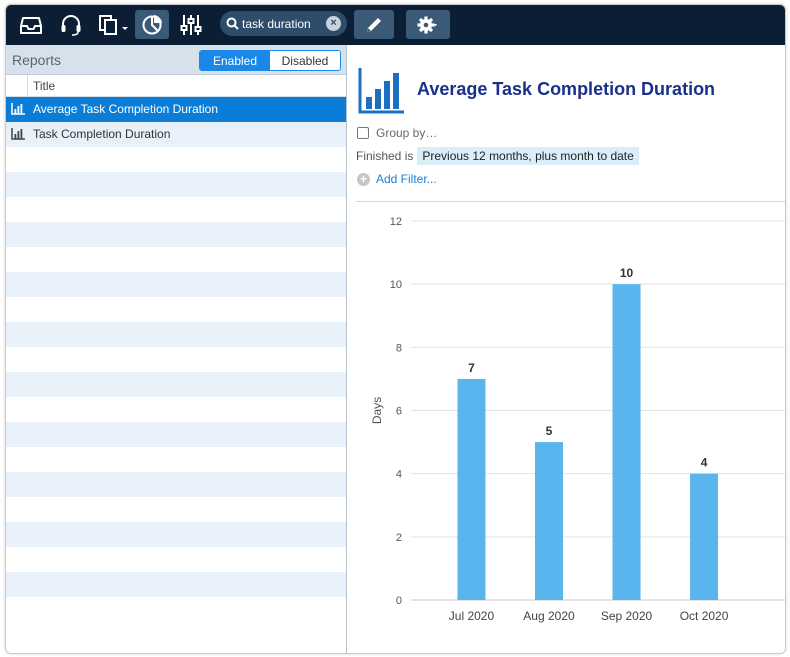 The width and height of the screenshot is (790, 657). What do you see at coordinates (566, 89) in the screenshot?
I see `report-title: Average Task Completion Duration` at bounding box center [566, 89].